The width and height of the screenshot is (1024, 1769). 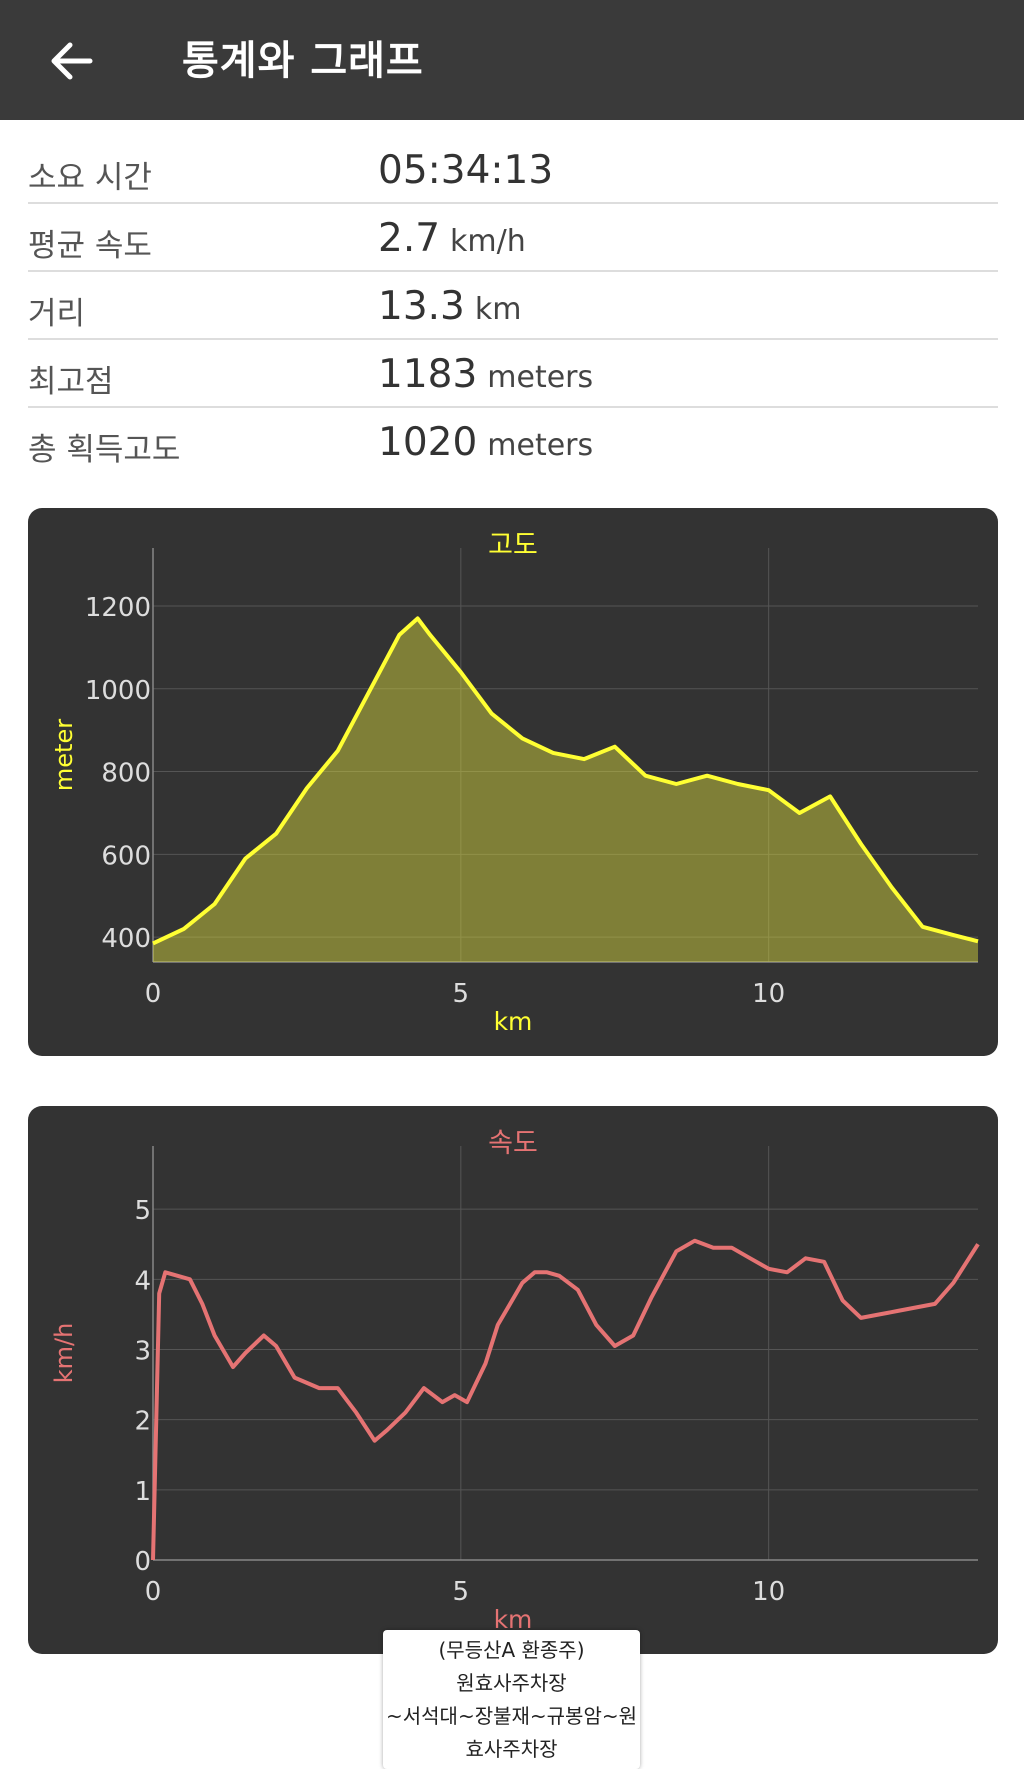 What do you see at coordinates (142, 1211) in the screenshot?
I see `y-tick-label: 5` at bounding box center [142, 1211].